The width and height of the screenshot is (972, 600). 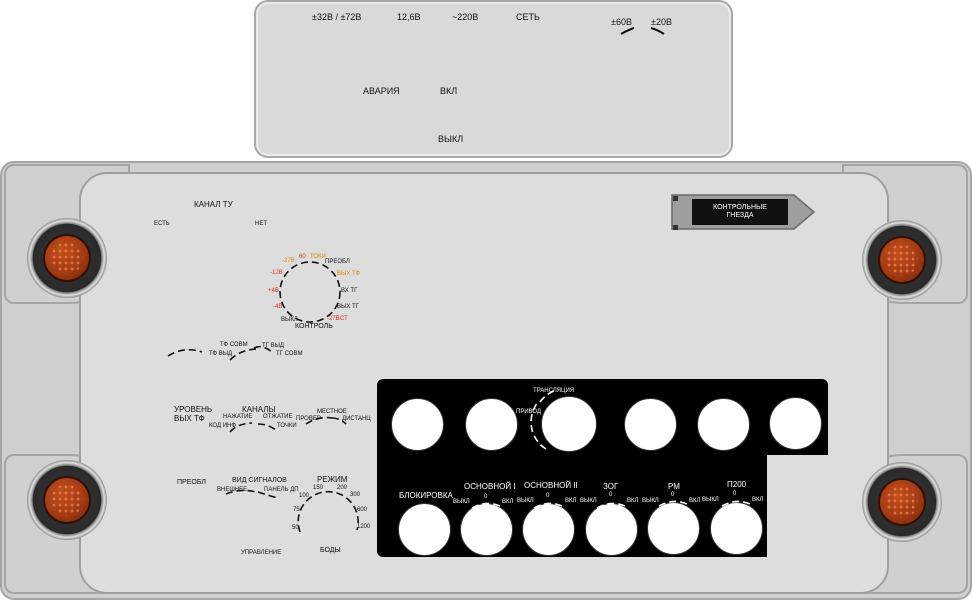 I want to click on tg-sovm-label: ТГ СОВМ, so click(x=289, y=354).